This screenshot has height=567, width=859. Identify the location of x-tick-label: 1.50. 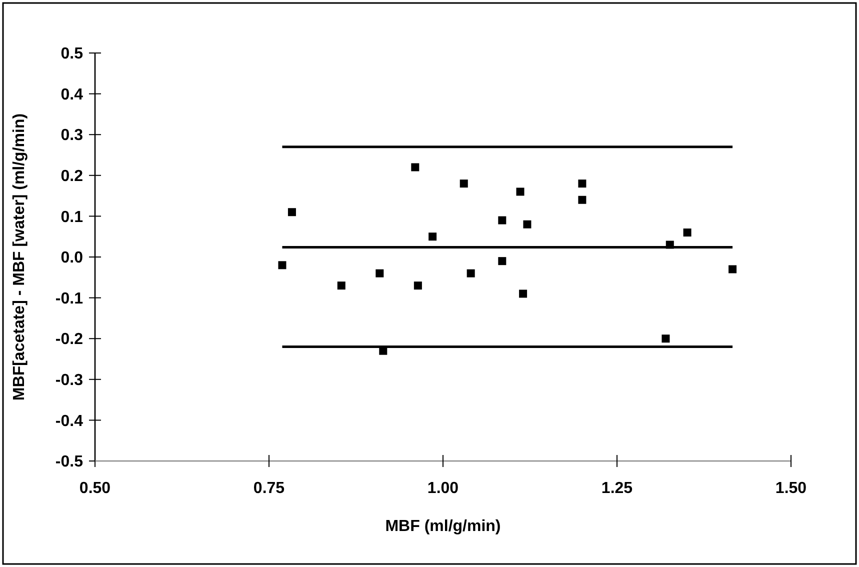
(791, 488).